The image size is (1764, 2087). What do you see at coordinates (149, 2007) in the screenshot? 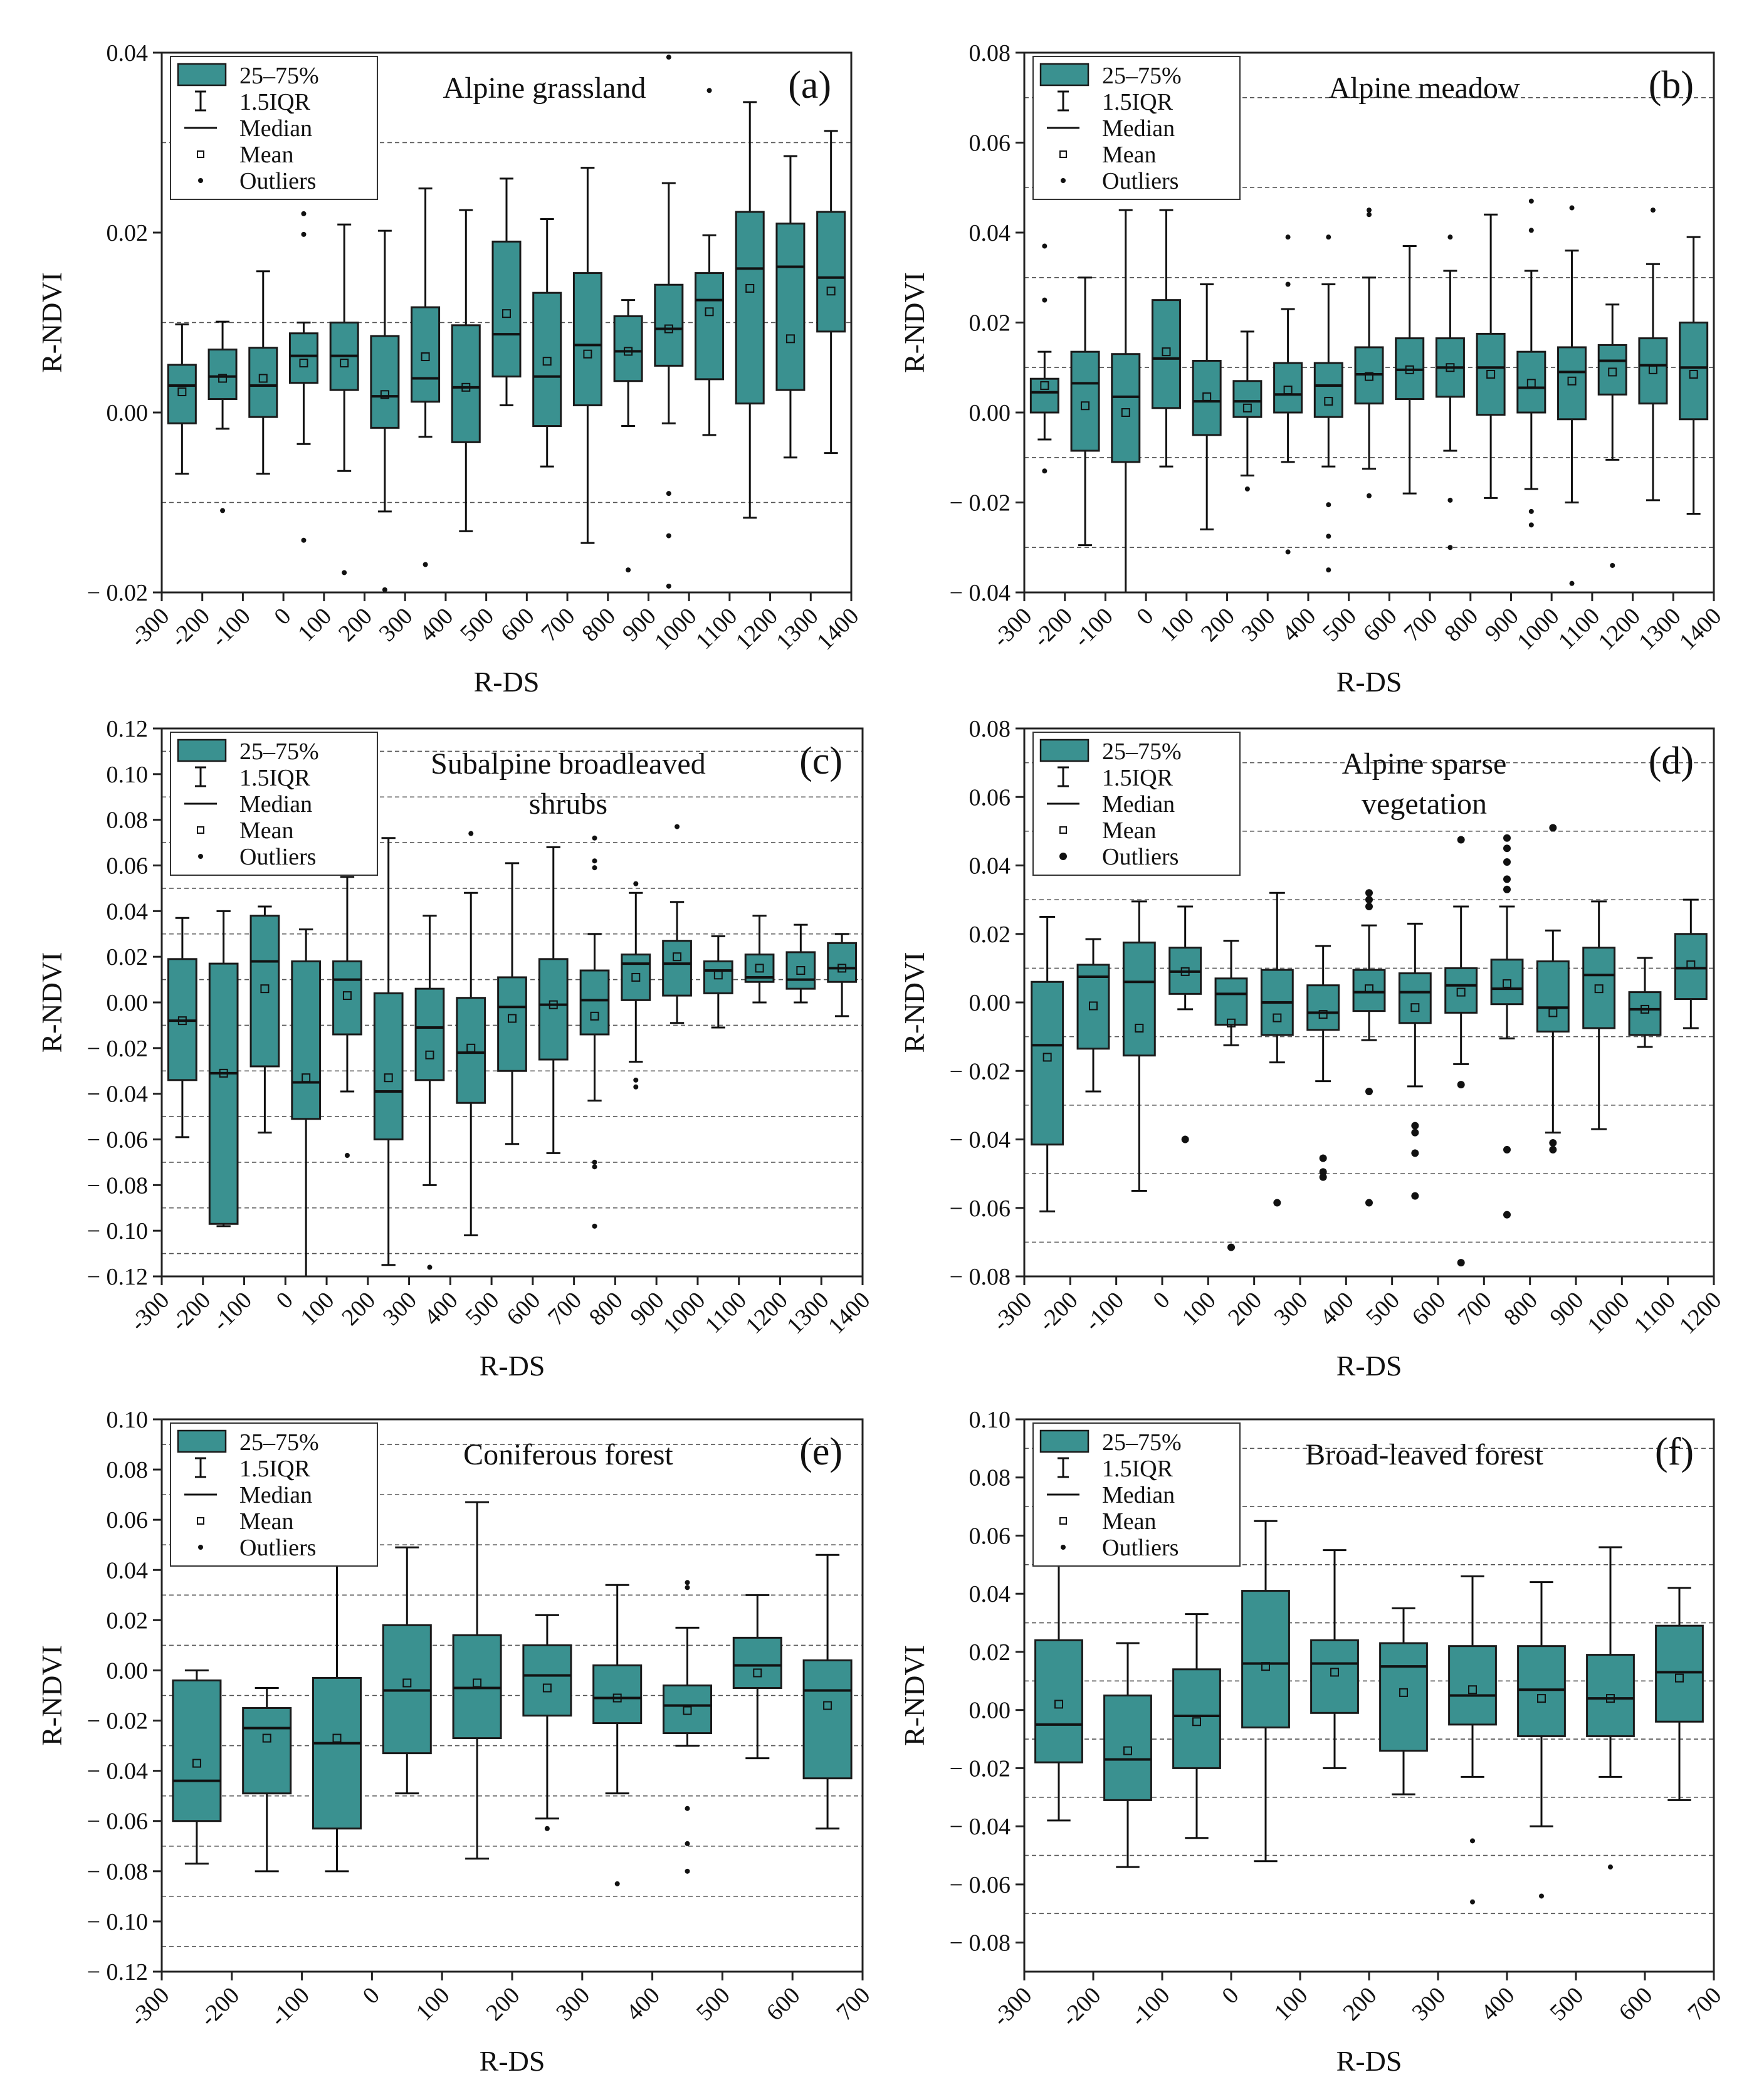
I see `x-tick-label: -300` at bounding box center [149, 2007].